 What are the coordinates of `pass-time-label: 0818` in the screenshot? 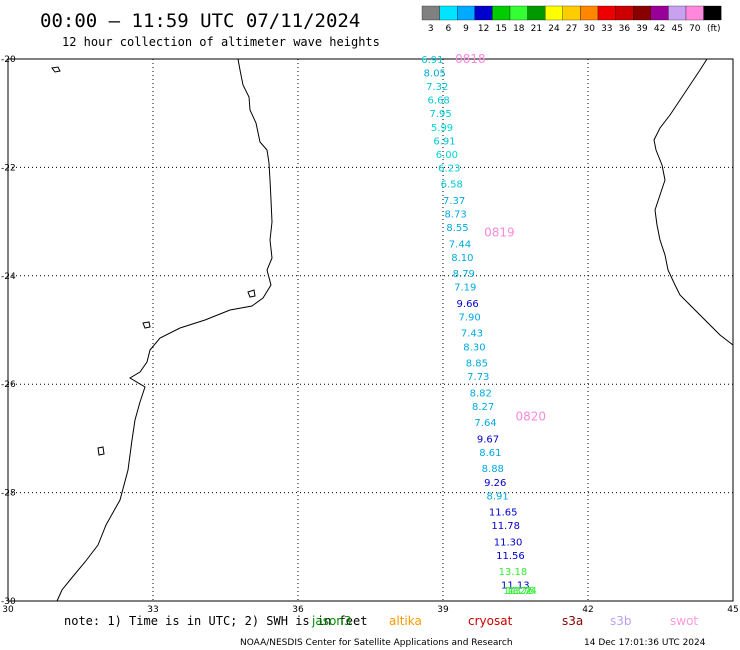 It's located at (470, 59).